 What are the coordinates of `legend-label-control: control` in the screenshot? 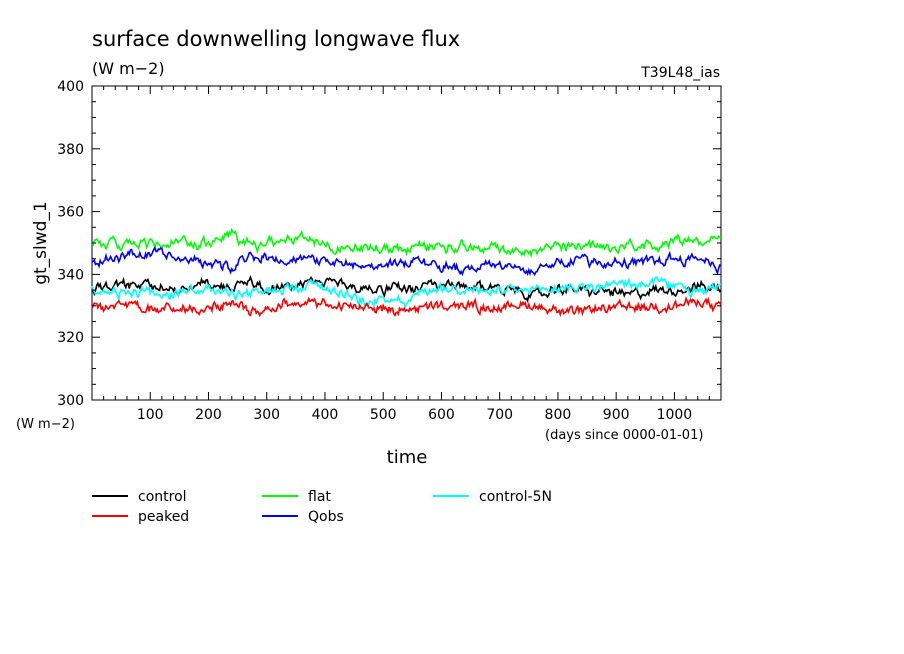 It's located at (162, 497).